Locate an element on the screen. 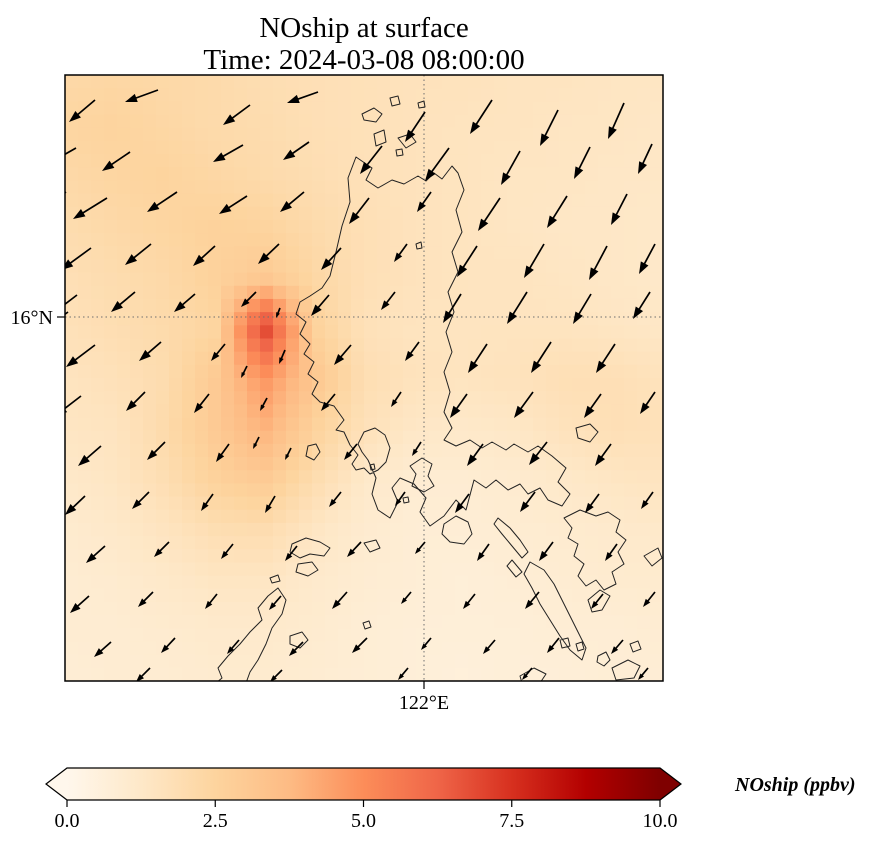 The width and height of the screenshot is (870, 841). colorbar-tick-label: 5.0 is located at coordinates (363, 821).